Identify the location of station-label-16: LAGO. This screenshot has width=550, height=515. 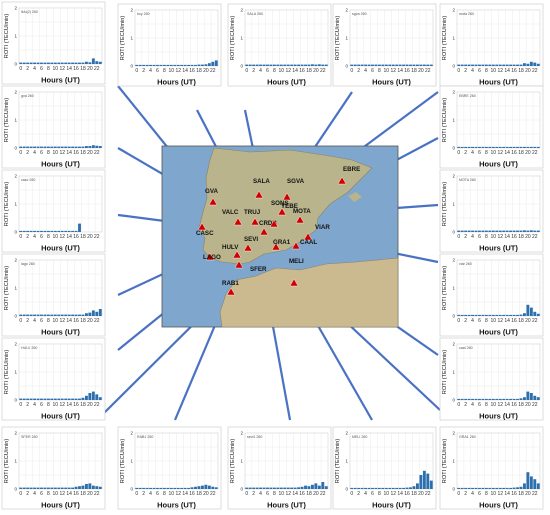
(212, 257).